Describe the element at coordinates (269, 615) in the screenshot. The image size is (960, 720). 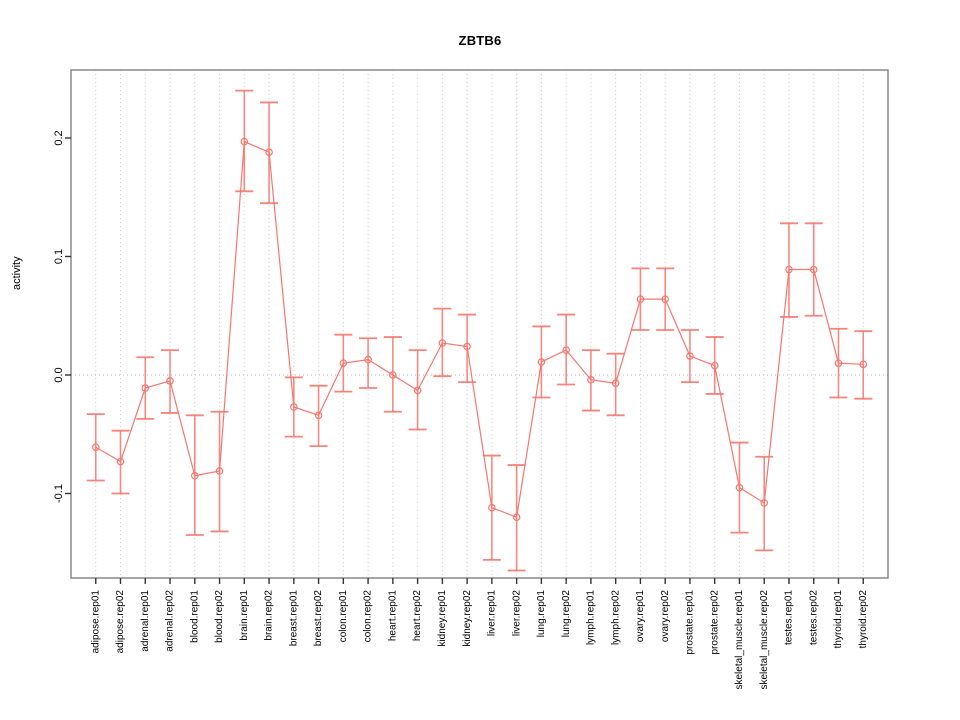
I see `x-axis-tick-label: brain.rep02` at that location.